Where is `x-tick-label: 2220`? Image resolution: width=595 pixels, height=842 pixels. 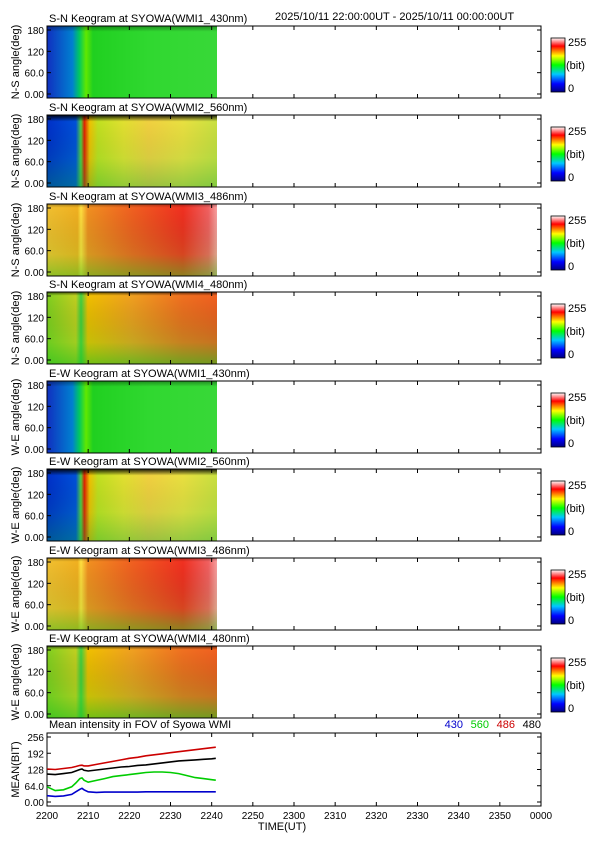
x-tick-label: 2220 is located at coordinates (129, 816).